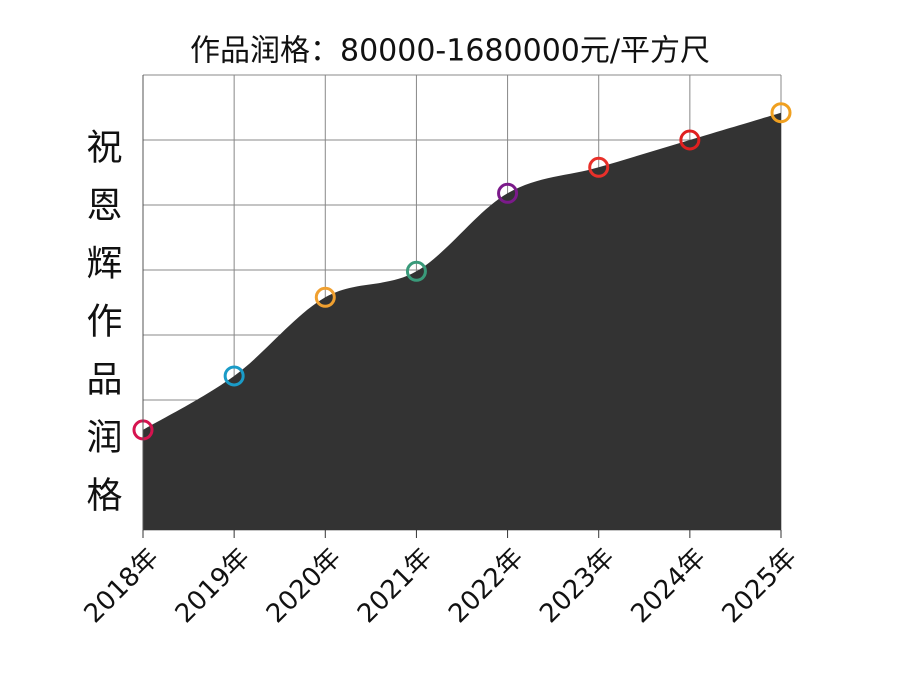 The height and width of the screenshot is (680, 905). I want to click on x-tick-label: 2022年, so click(486, 586).